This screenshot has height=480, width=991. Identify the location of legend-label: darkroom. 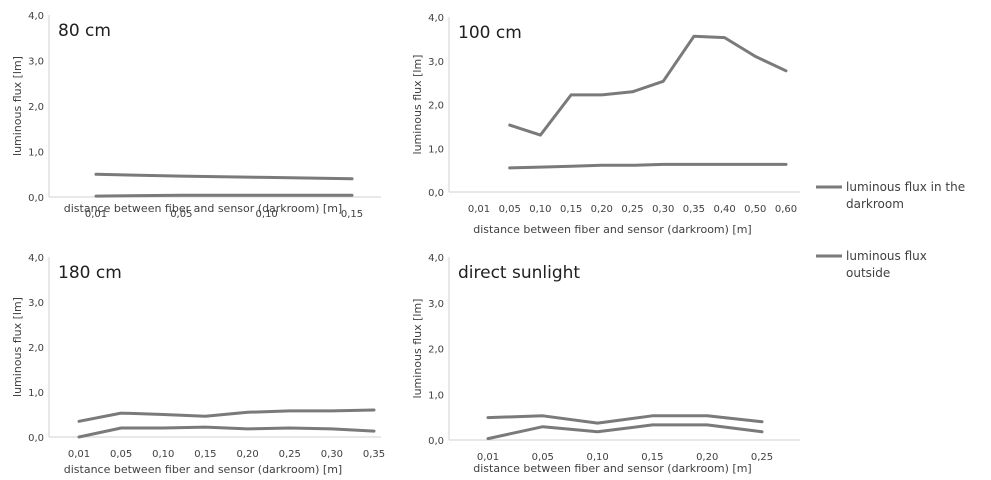
(875, 204).